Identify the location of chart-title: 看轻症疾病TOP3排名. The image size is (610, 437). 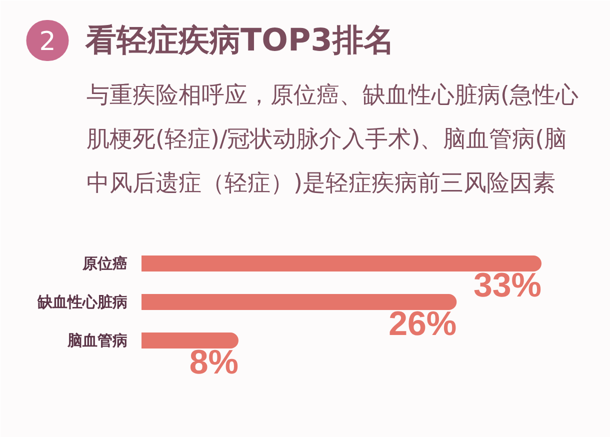
(239, 40).